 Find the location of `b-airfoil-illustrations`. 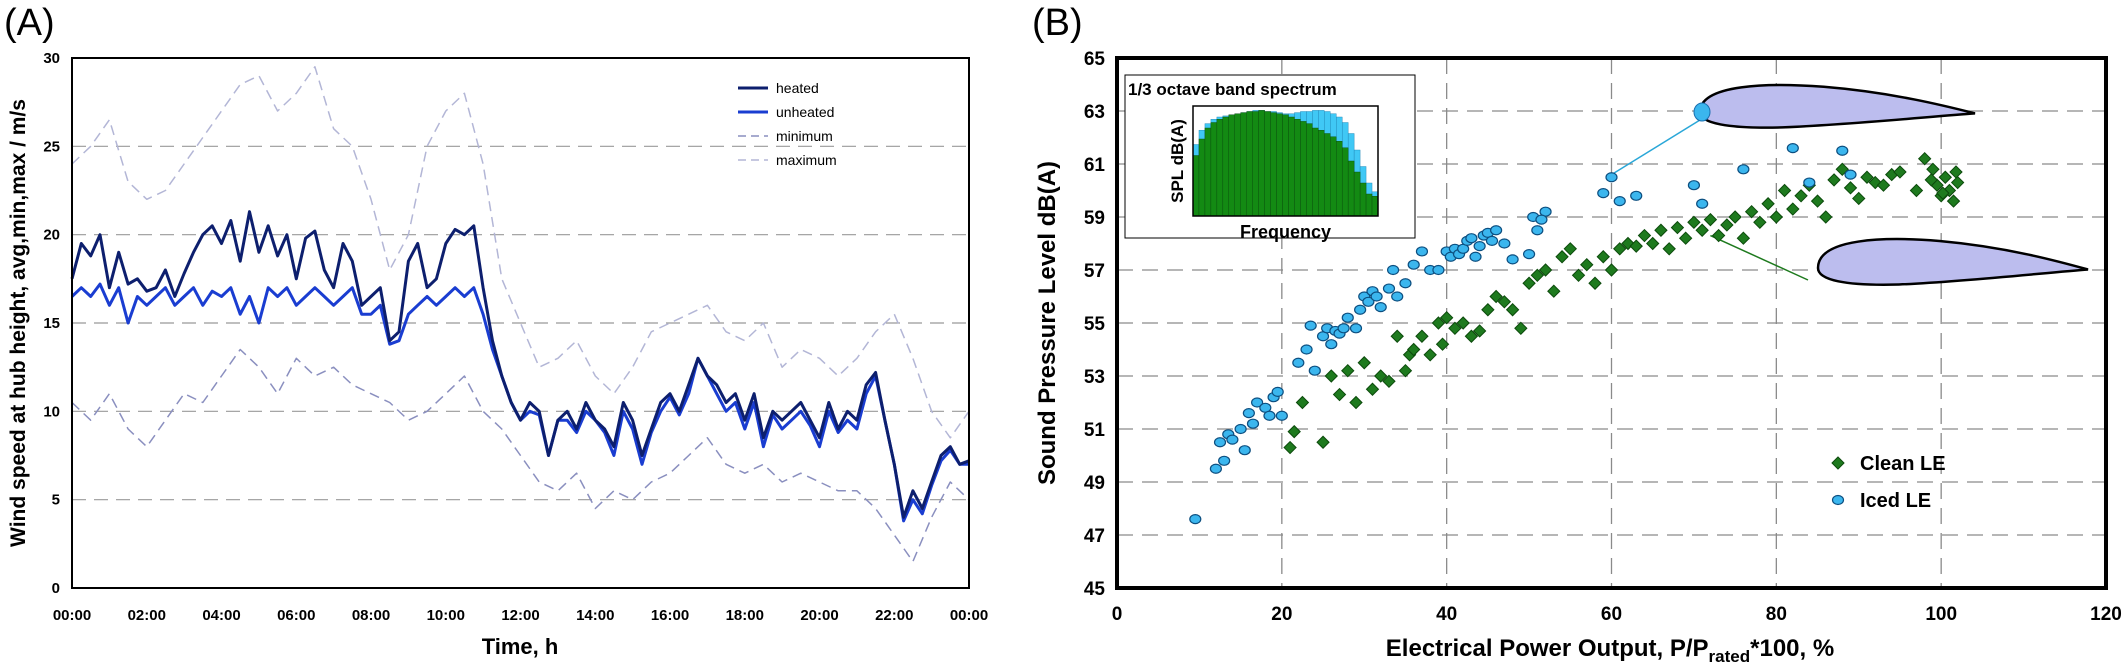

b-airfoil-illustrations is located at coordinates (1850, 184).